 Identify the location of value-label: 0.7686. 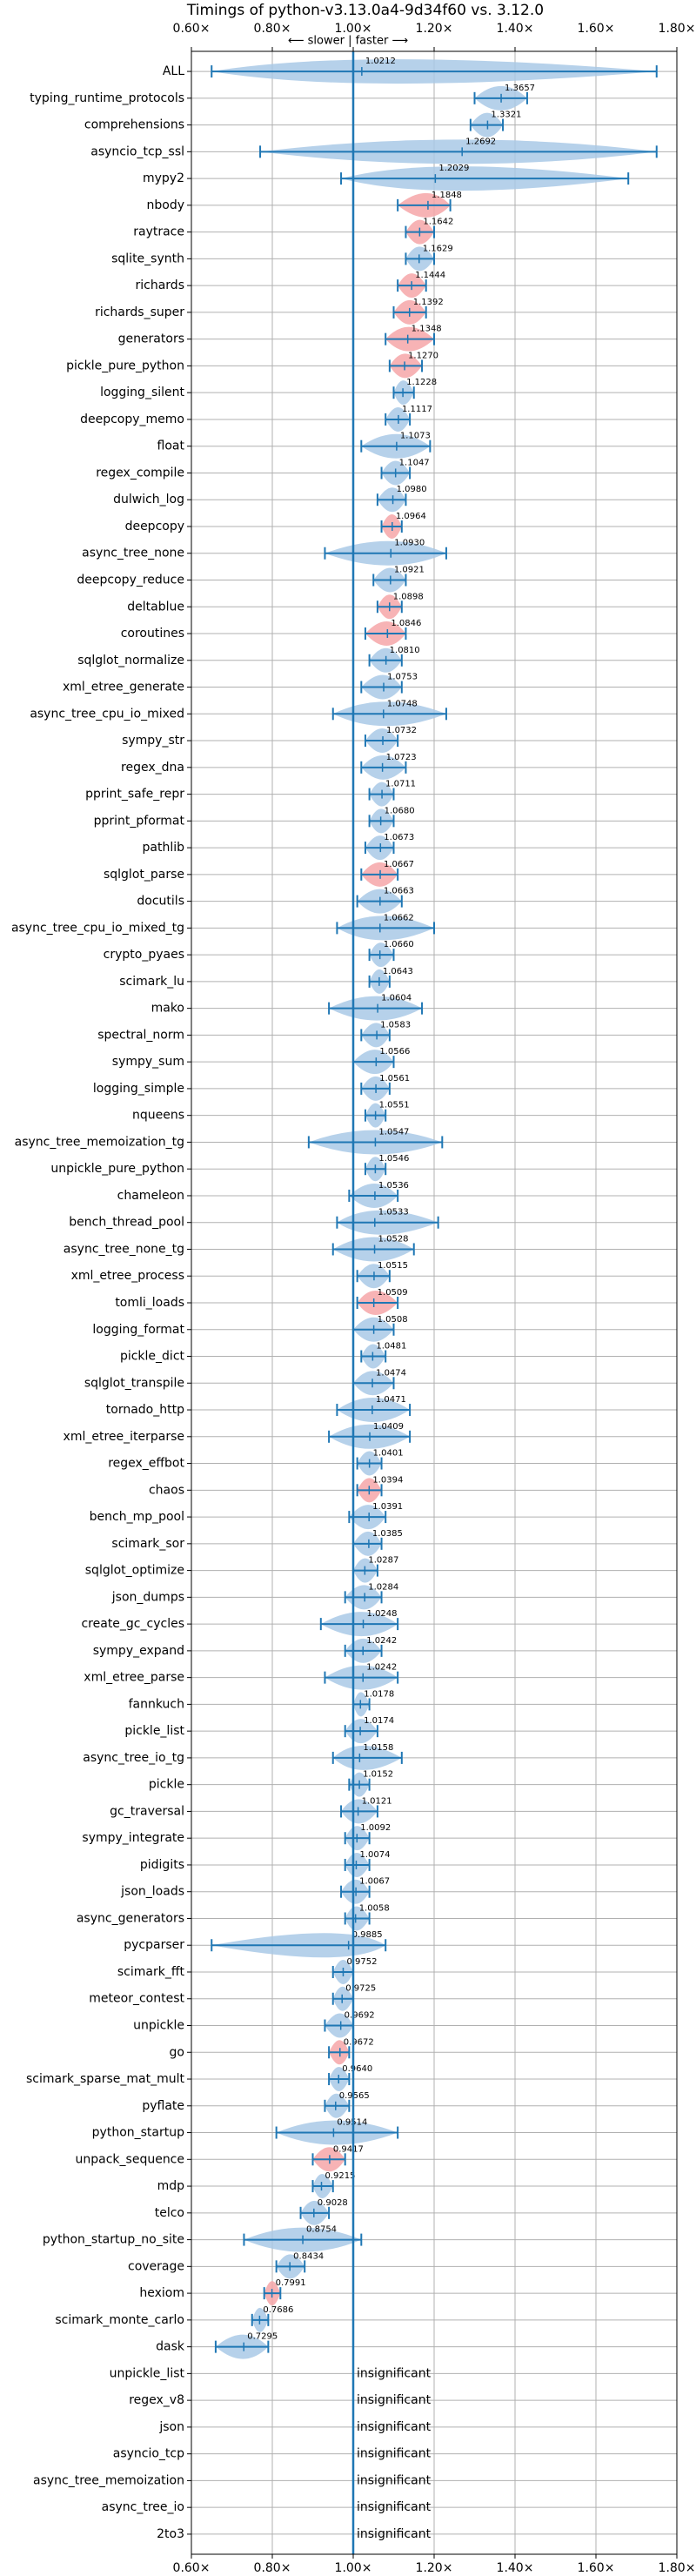
(278, 2310).